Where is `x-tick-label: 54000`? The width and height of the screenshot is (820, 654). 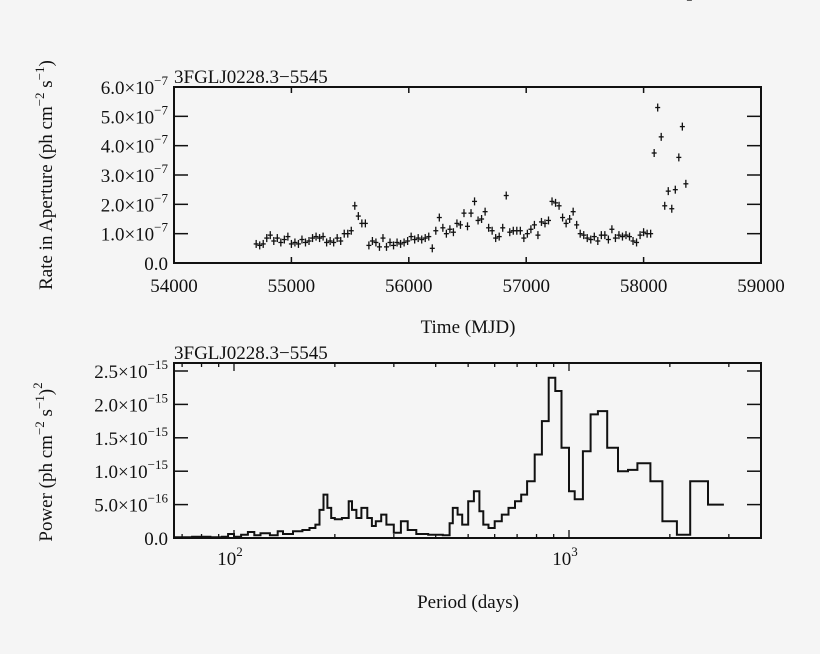
x-tick-label: 54000 is located at coordinates (174, 286).